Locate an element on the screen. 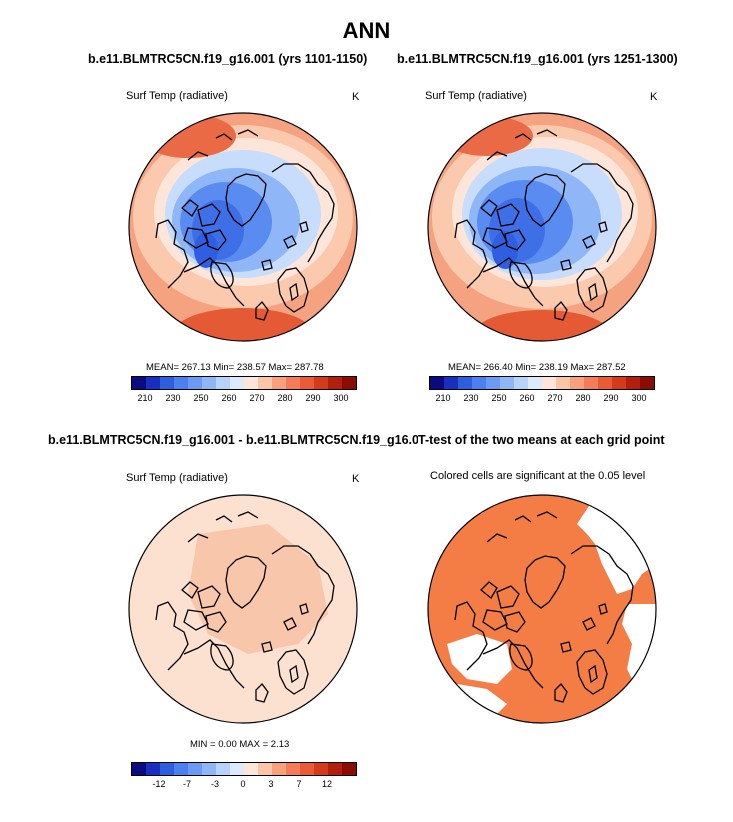 The width and height of the screenshot is (733, 822). colorbar-tick-label: 3 is located at coordinates (271, 784).